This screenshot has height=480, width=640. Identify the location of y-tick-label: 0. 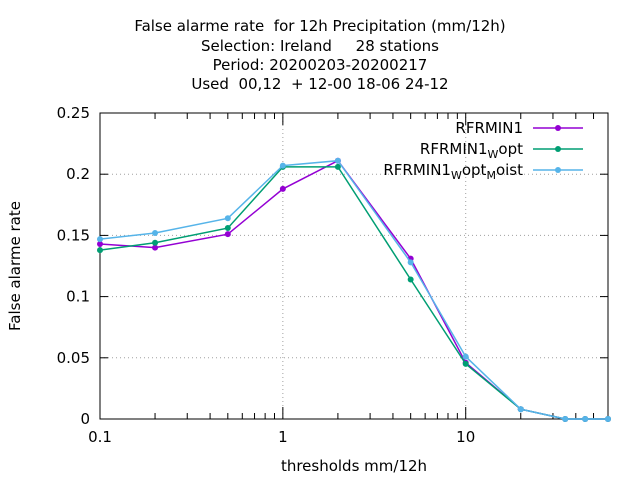
(85, 419).